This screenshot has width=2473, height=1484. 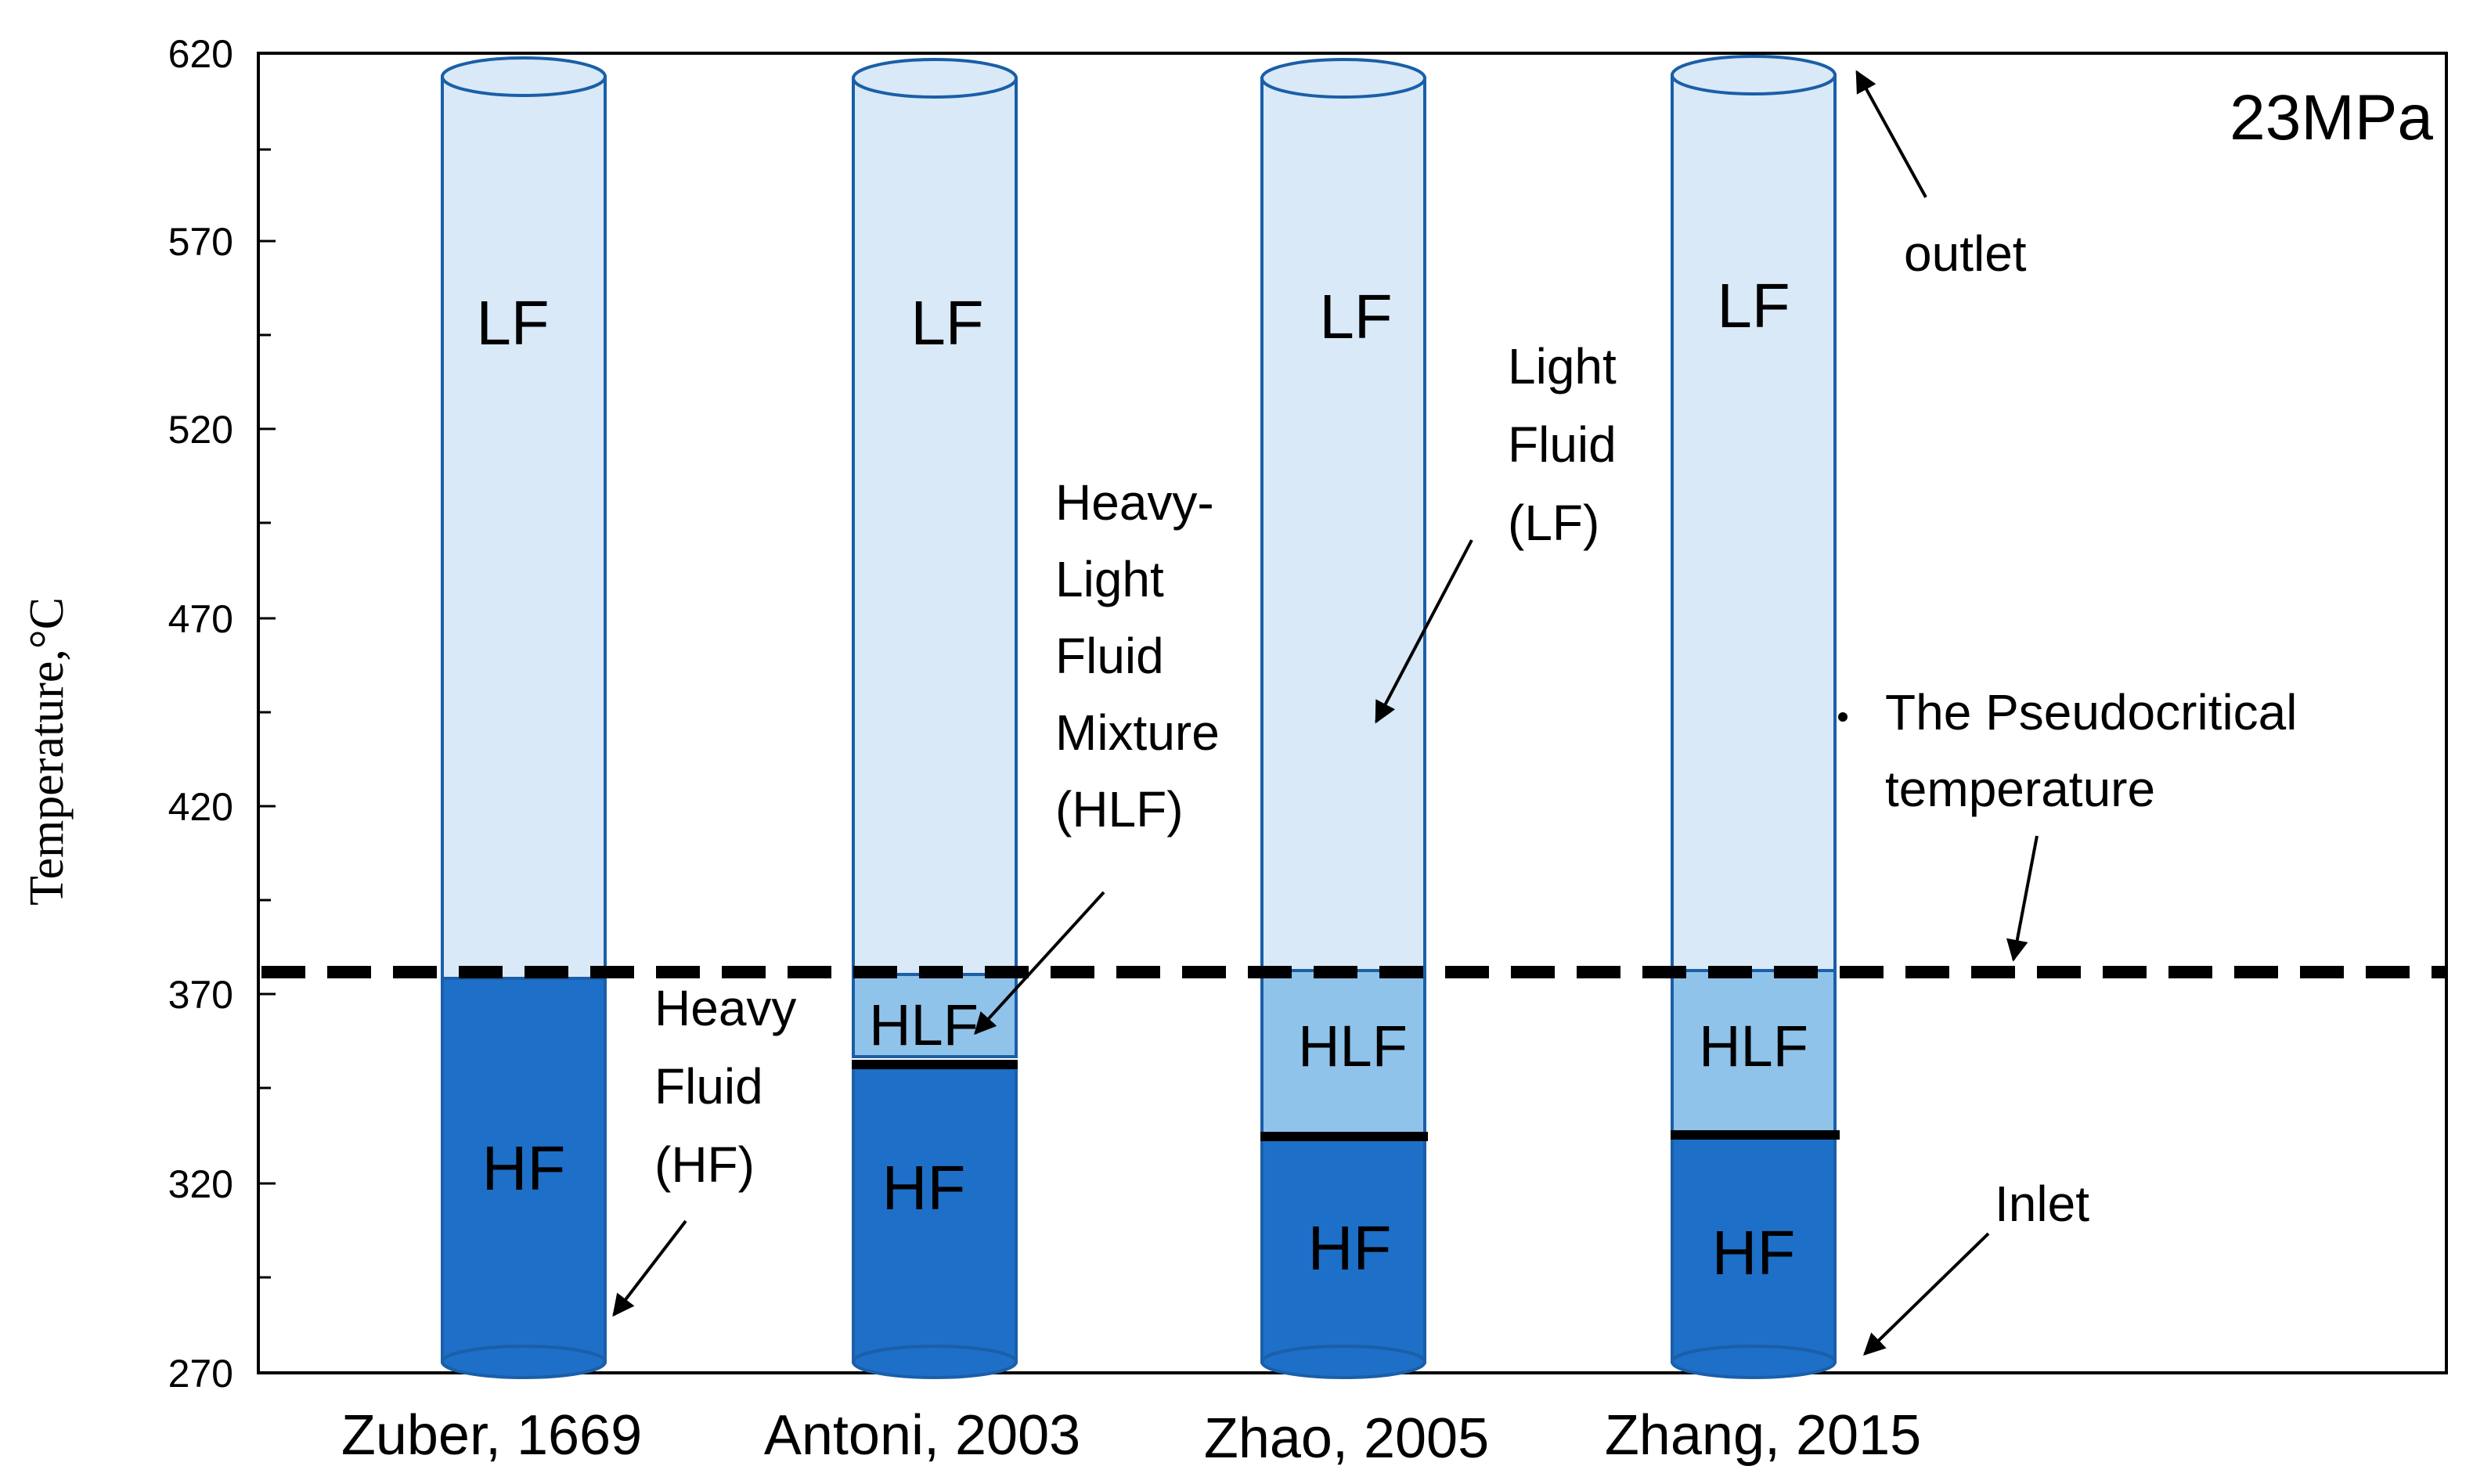 I want to click on pressure-label: 23MPa, so click(x=2331, y=117).